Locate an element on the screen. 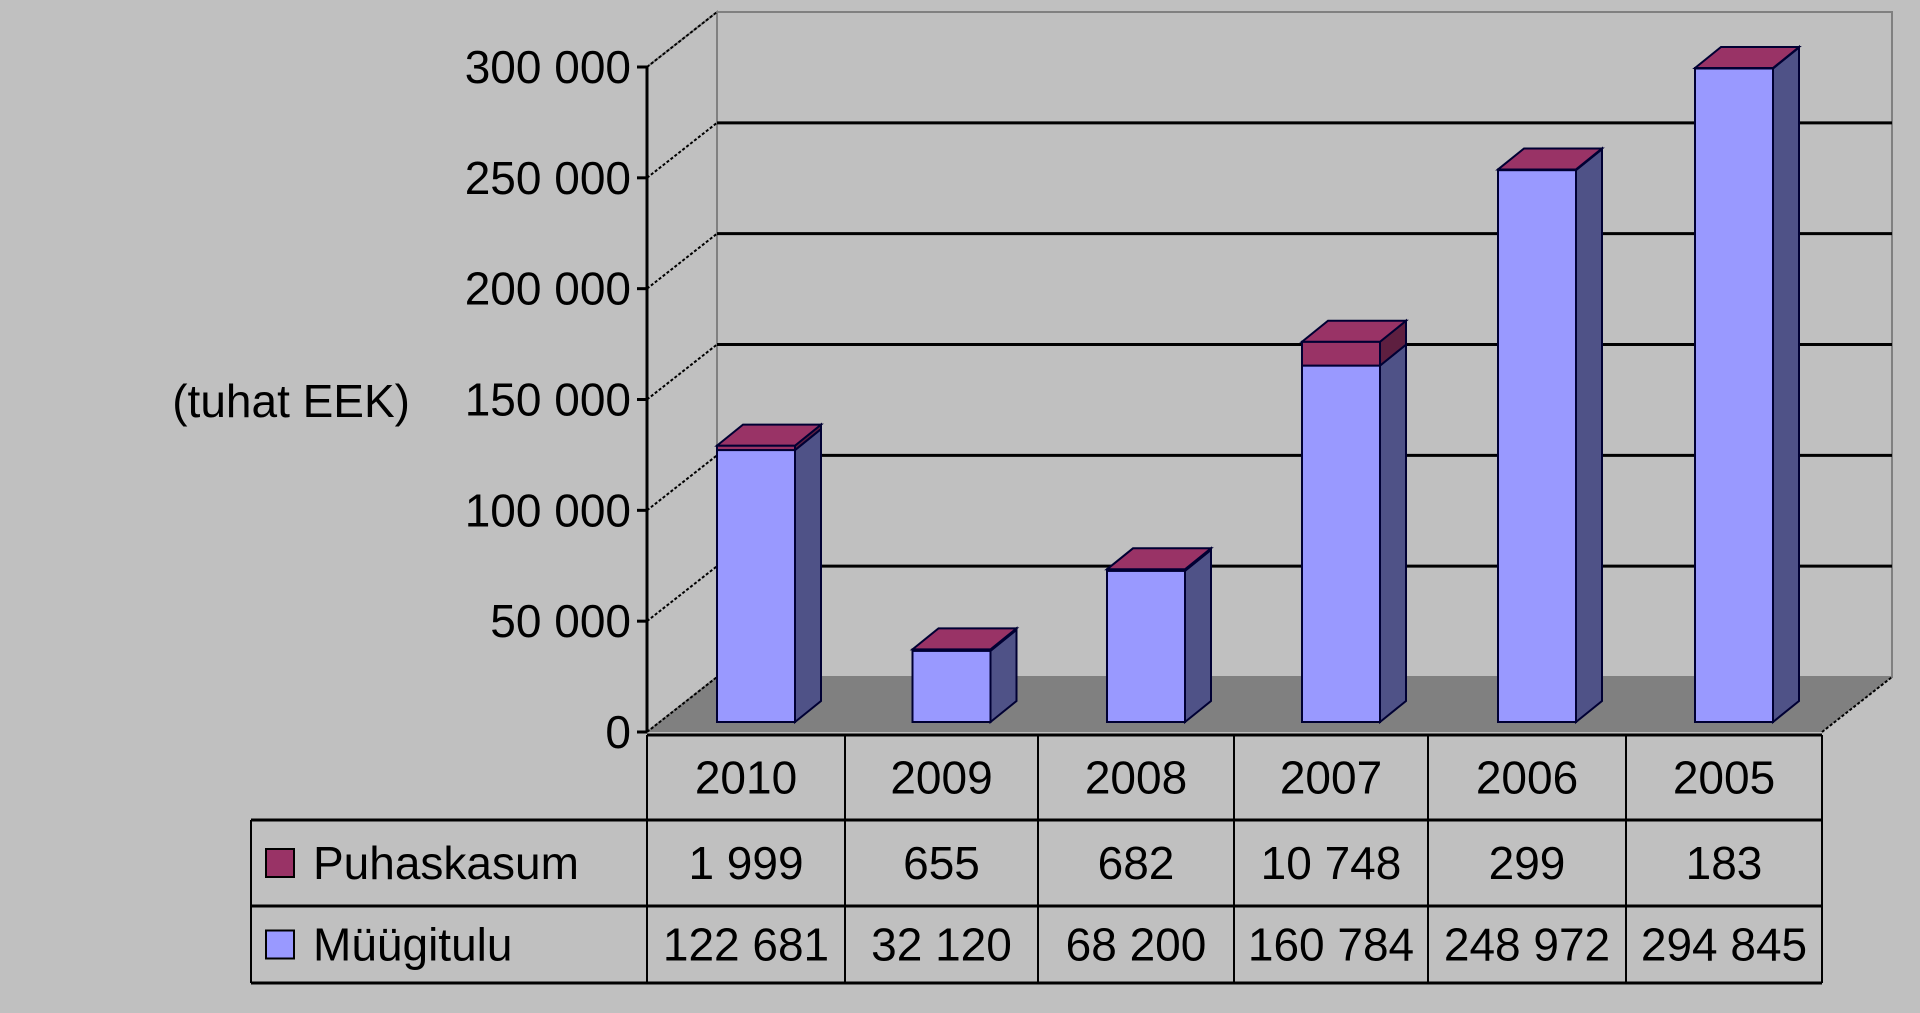 Image resolution: width=1920 pixels, height=1013 pixels. y-axis-title: (tuhat EEK) is located at coordinates (291, 401).